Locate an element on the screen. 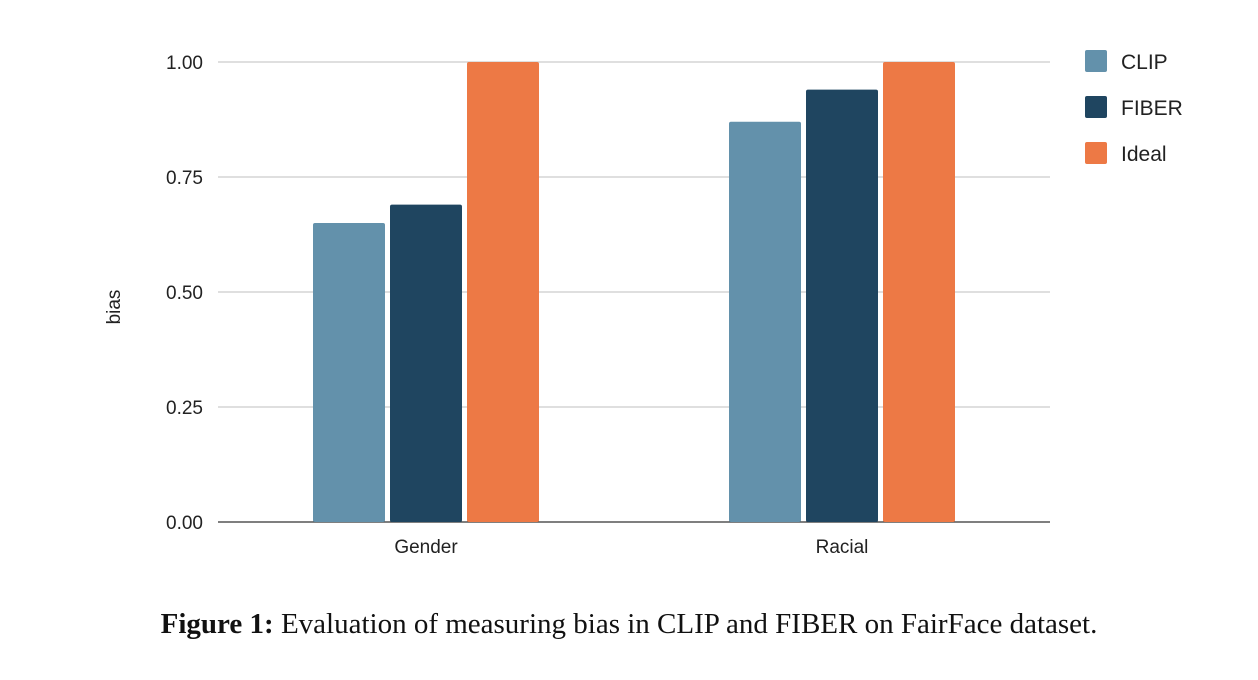 This screenshot has height=680, width=1258. figure-caption-label: Figure 1: is located at coordinates (217, 624).